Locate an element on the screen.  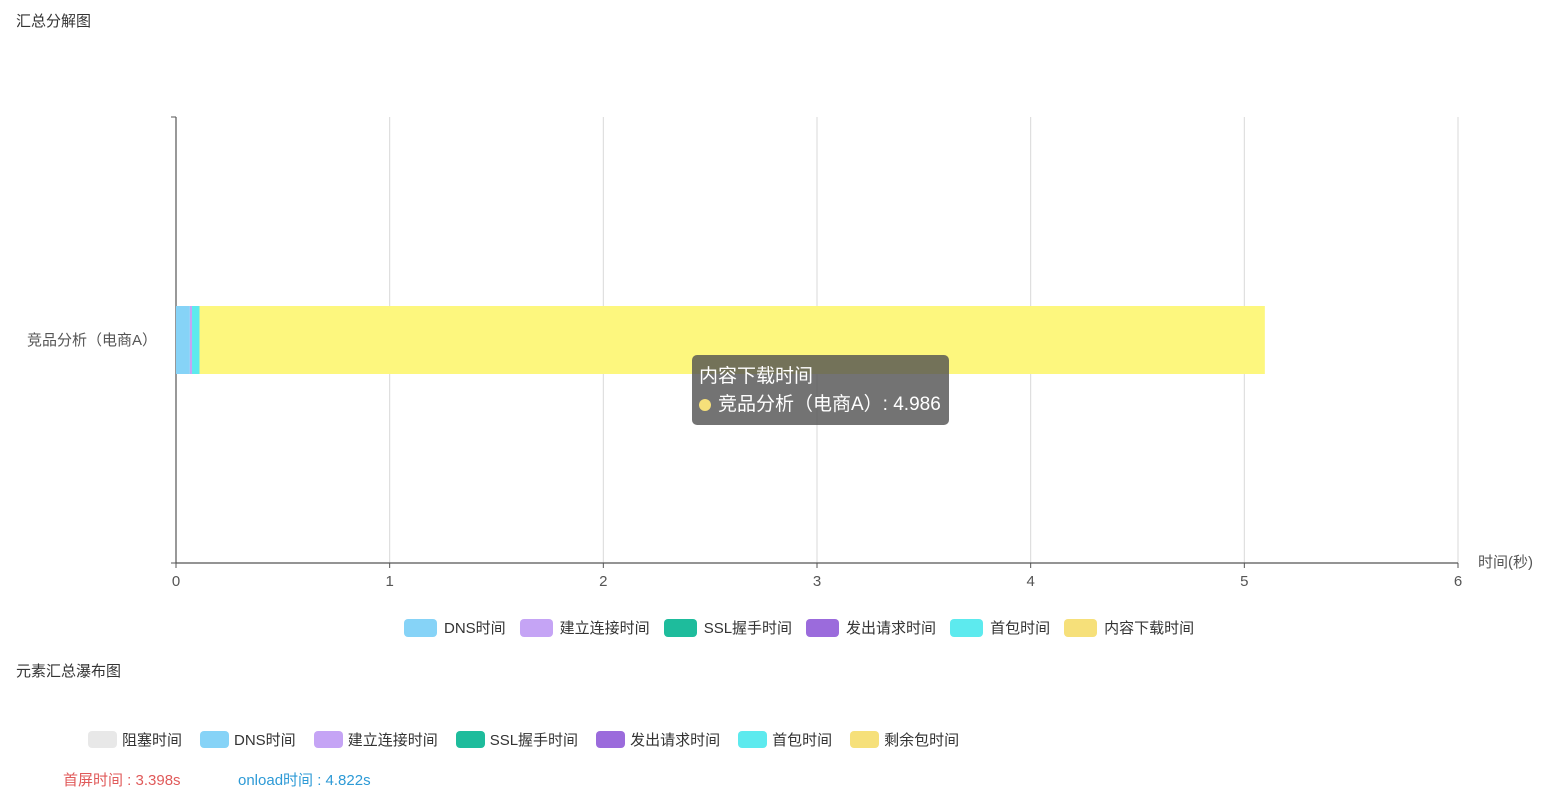
legend-item: 内容下载时间 is located at coordinates (1129, 627).